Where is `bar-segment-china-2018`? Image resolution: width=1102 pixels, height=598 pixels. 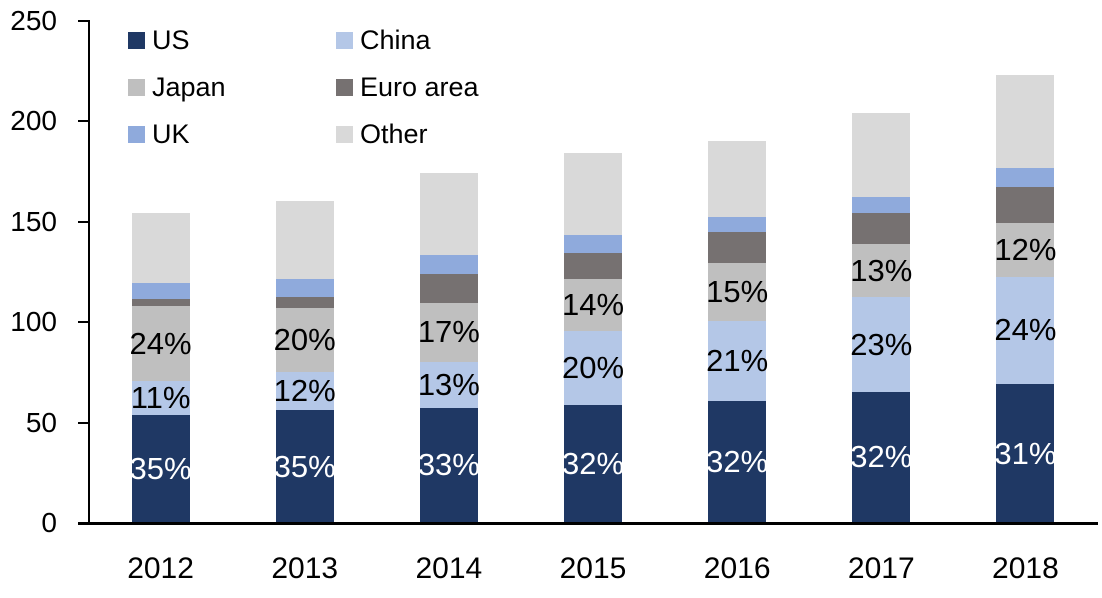
bar-segment-china-2018 is located at coordinates (1025, 330).